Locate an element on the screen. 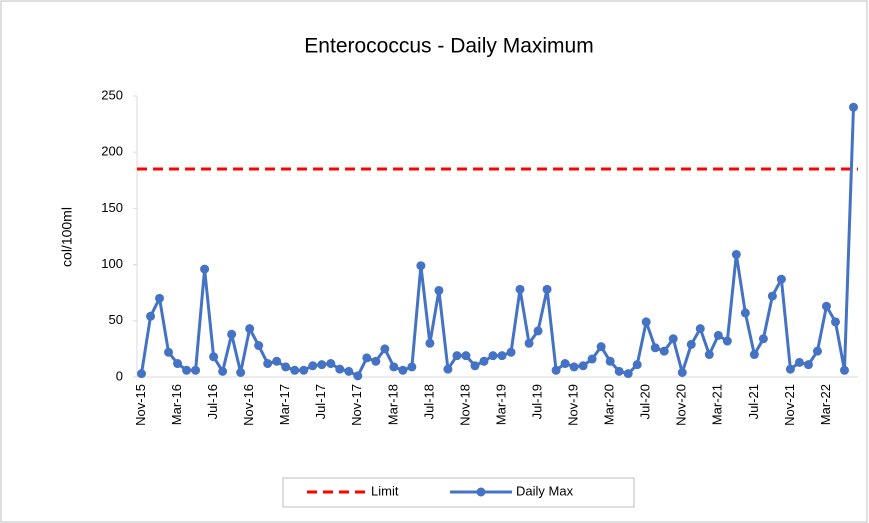 The height and width of the screenshot is (523, 869). y-tick-label: 150 is located at coordinates (112, 207).